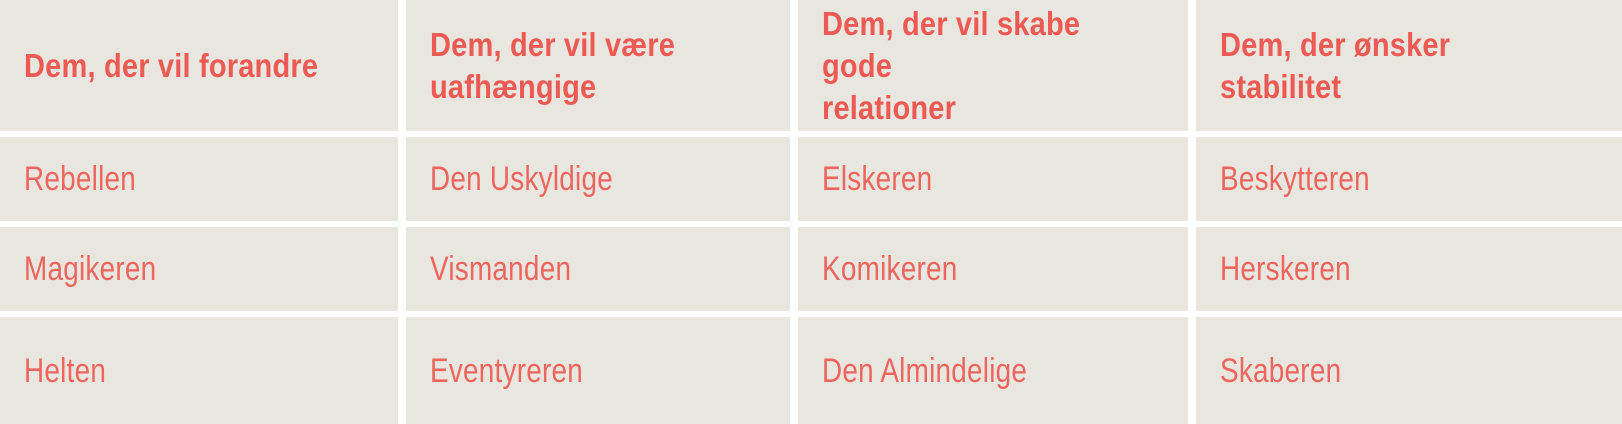 The image size is (1622, 424). What do you see at coordinates (501, 269) in the screenshot?
I see `cell-label: Vismanden` at bounding box center [501, 269].